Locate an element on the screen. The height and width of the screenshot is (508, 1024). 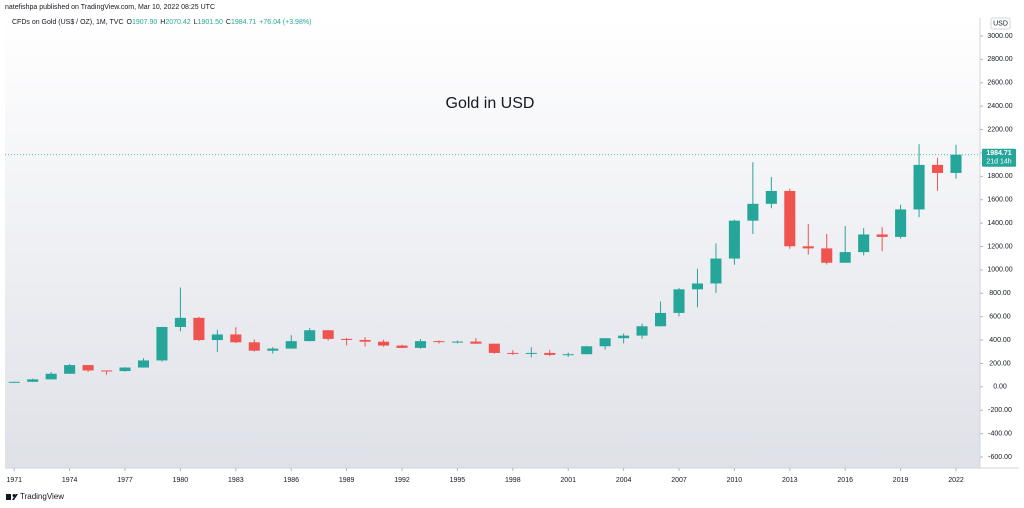
x-tick-label: 1989 is located at coordinates (347, 480).